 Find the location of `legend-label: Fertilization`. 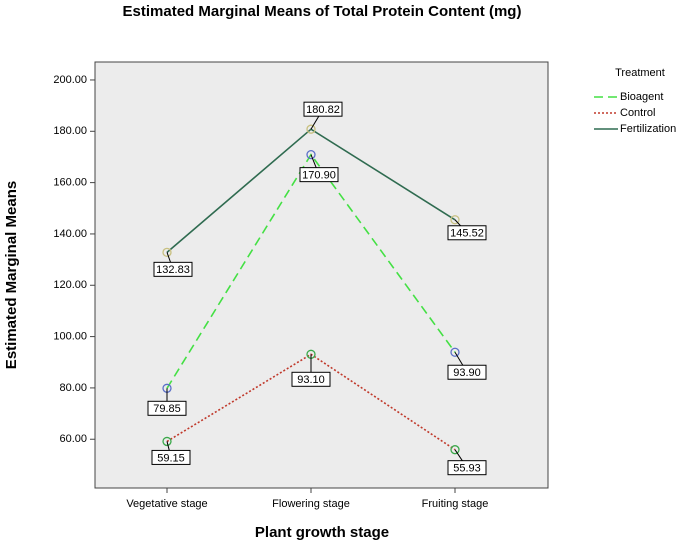

legend-label: Fertilization is located at coordinates (648, 129).